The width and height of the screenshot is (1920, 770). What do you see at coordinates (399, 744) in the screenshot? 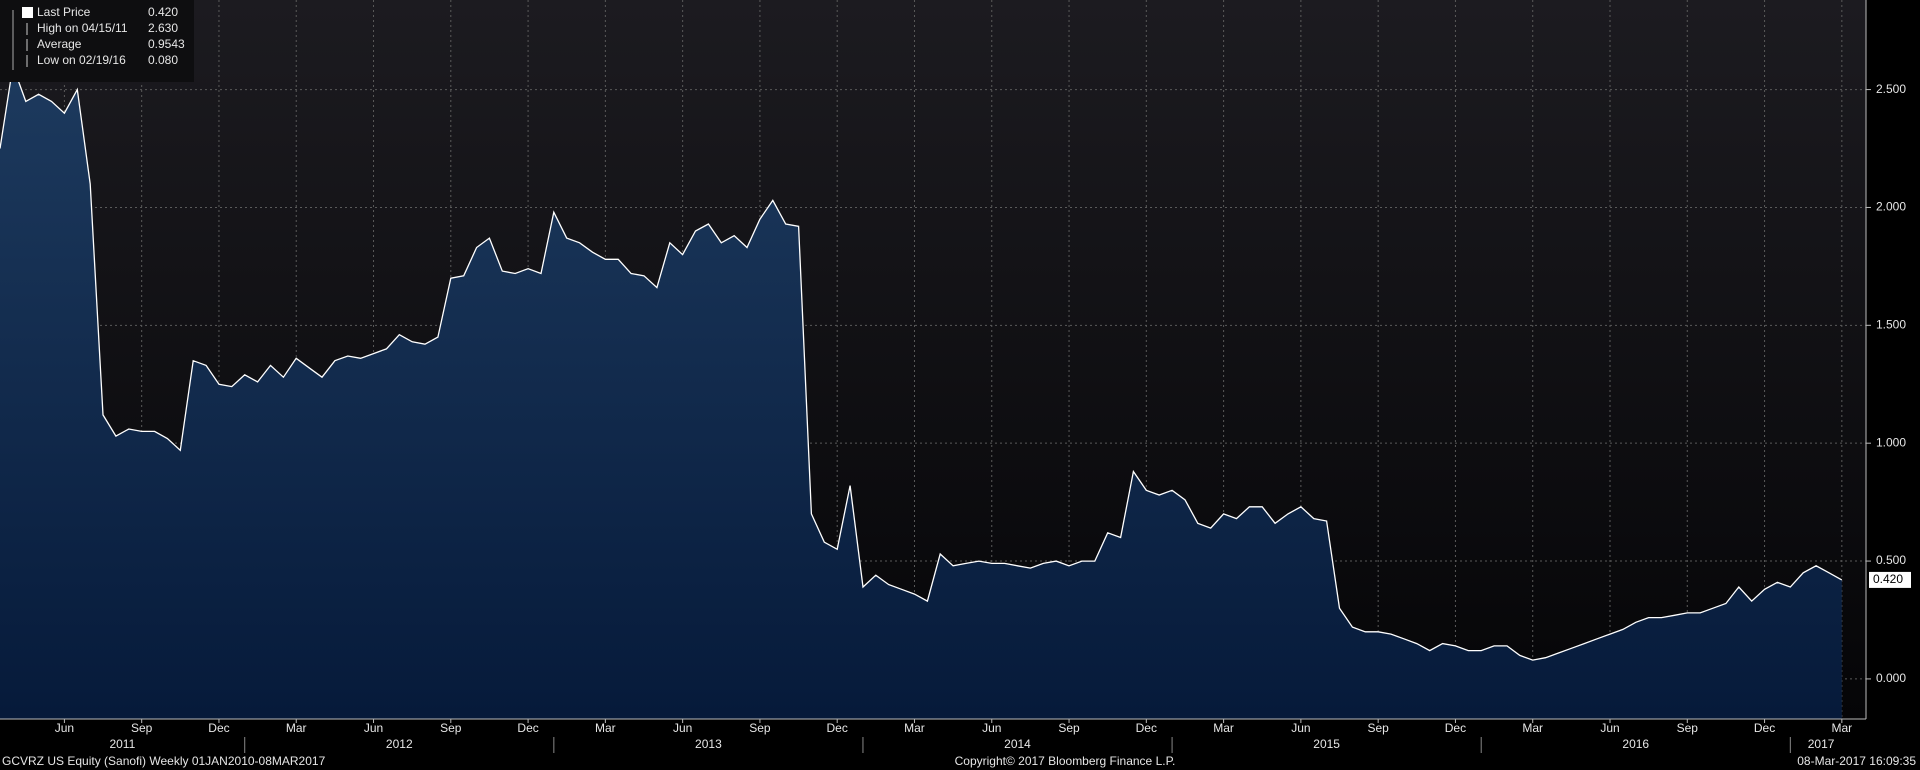
I see `year-label: 2012` at bounding box center [399, 744].